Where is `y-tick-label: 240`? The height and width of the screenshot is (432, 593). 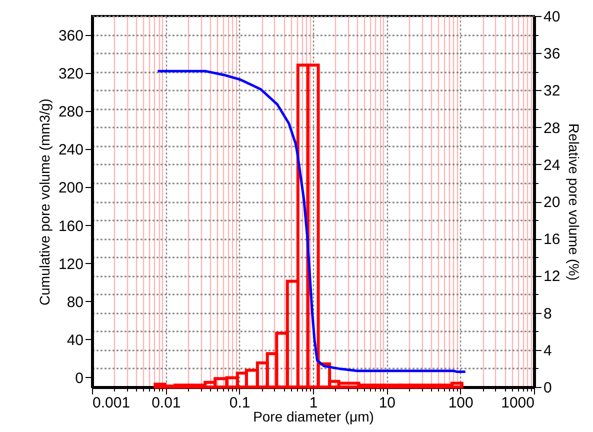
y-tick-label: 240 is located at coordinates (71, 150).